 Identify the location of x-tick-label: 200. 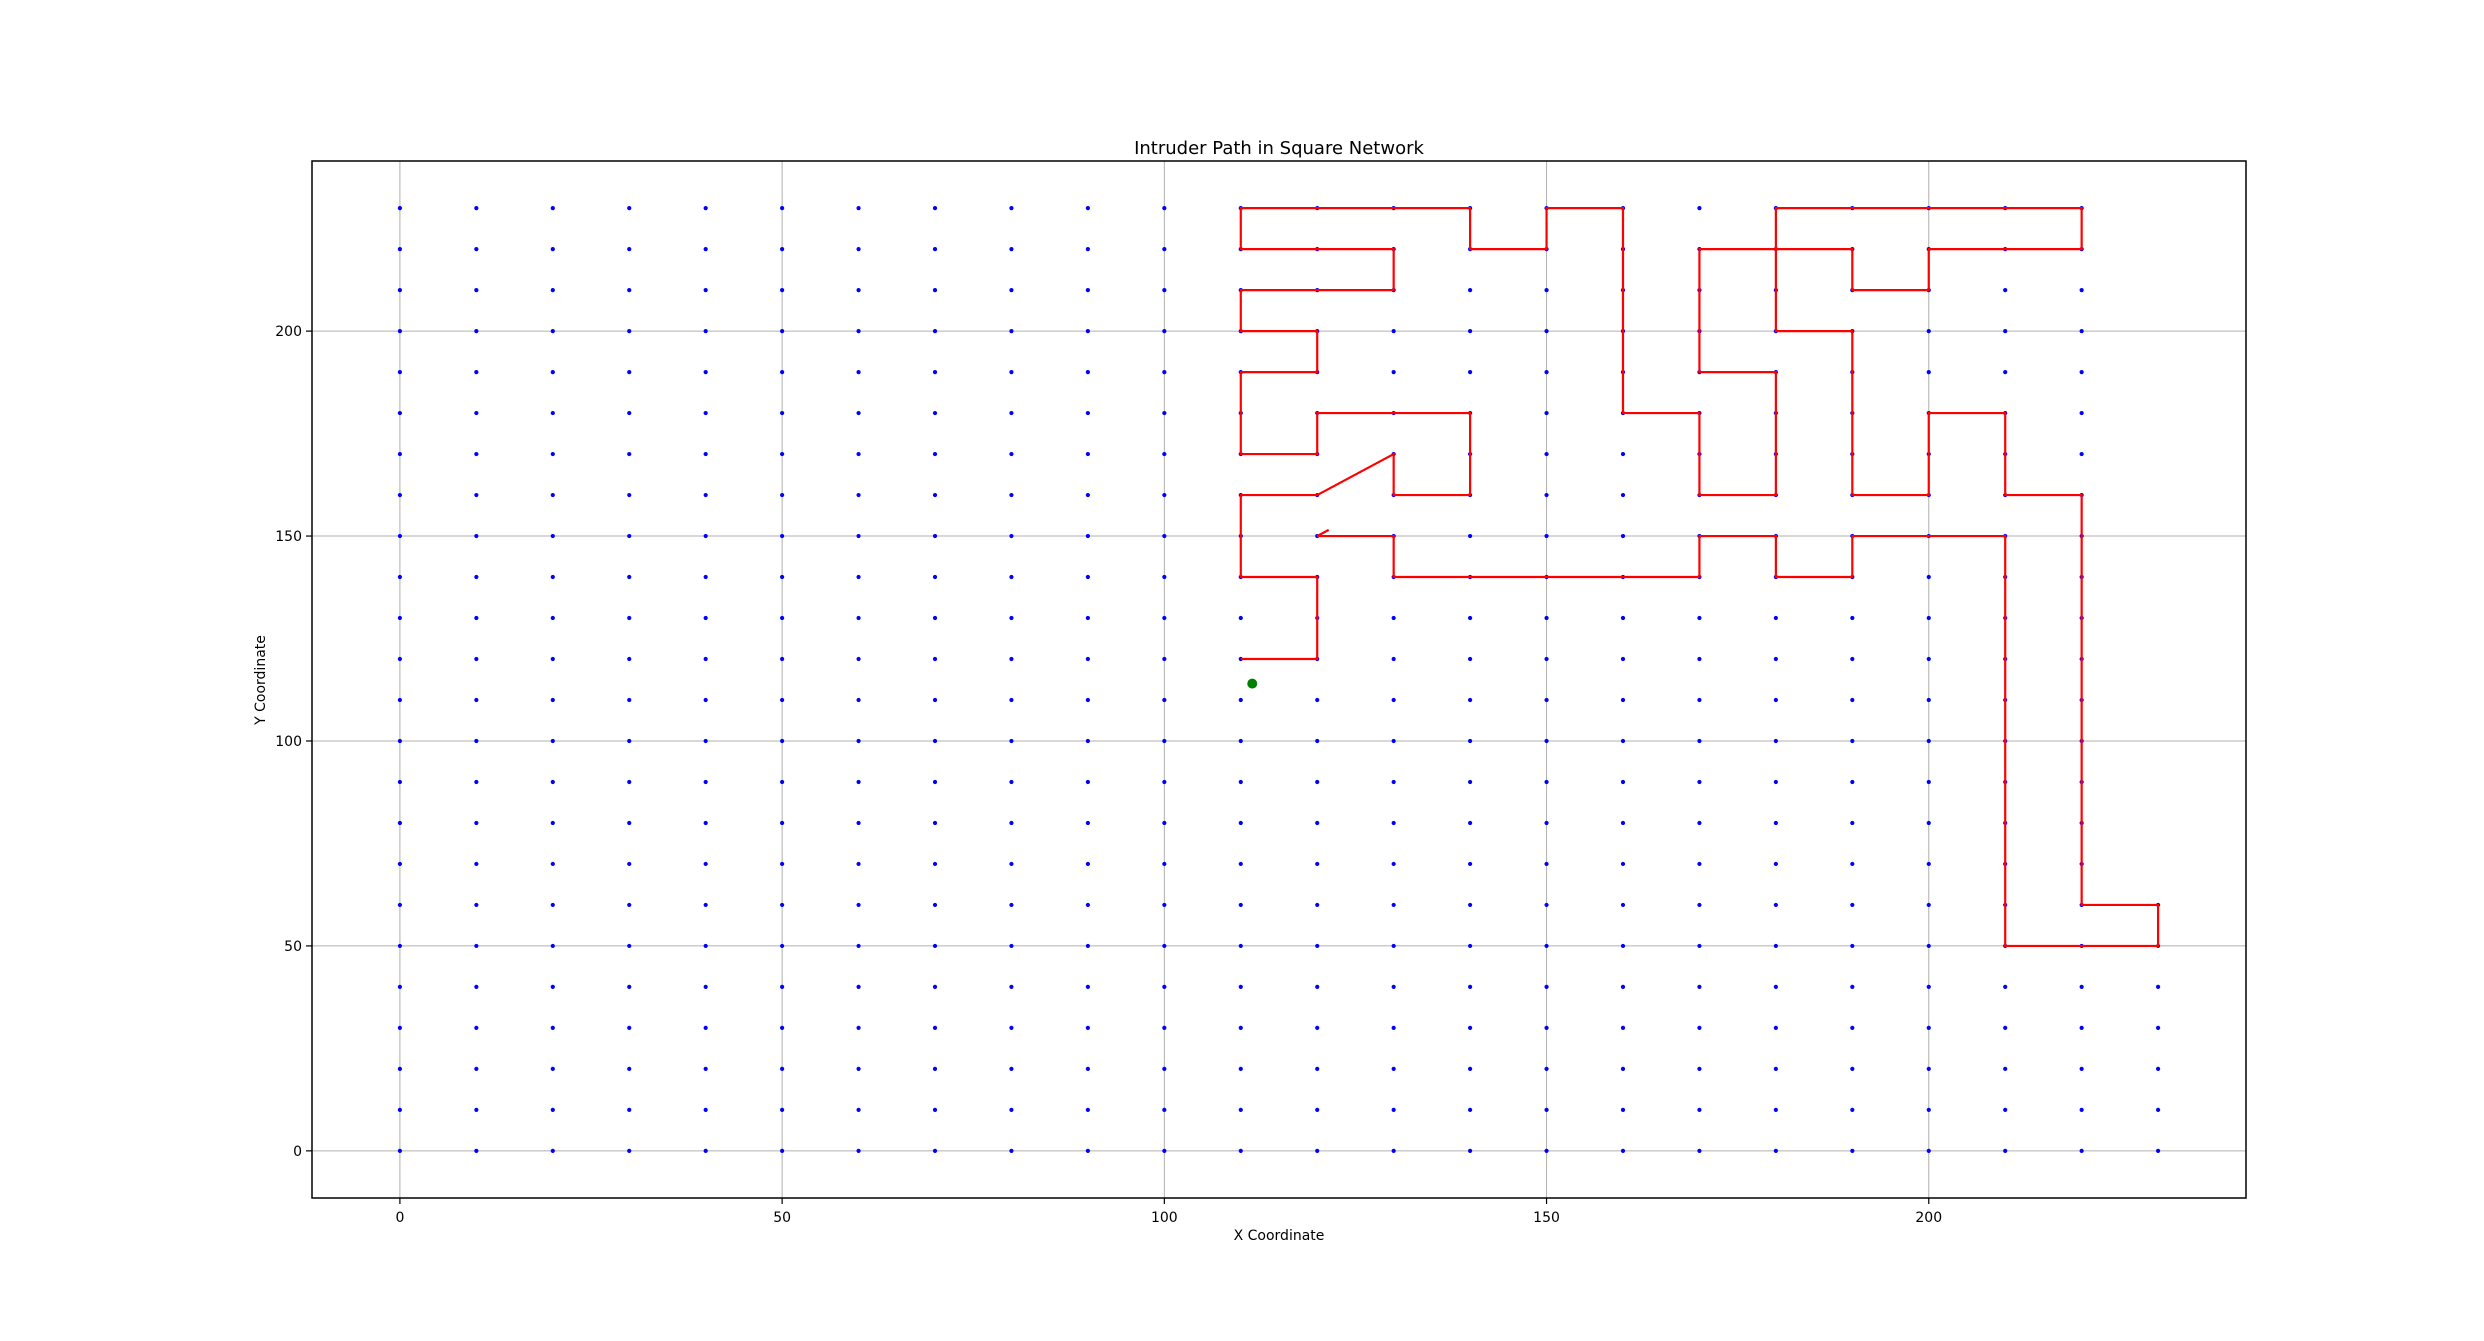
(1928, 1218).